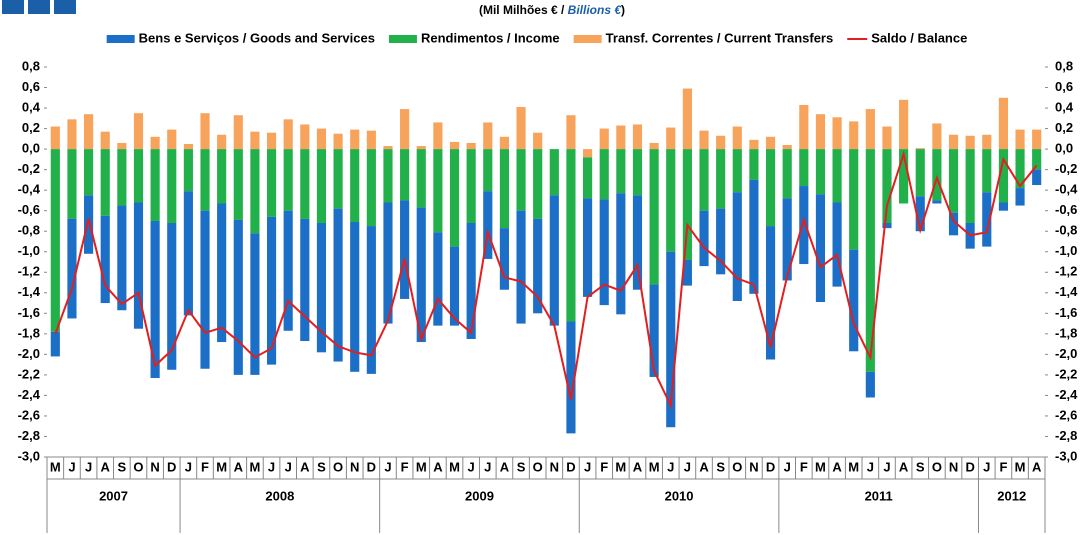  I want to click on y-tick-label: -2,6, so click(29, 414).